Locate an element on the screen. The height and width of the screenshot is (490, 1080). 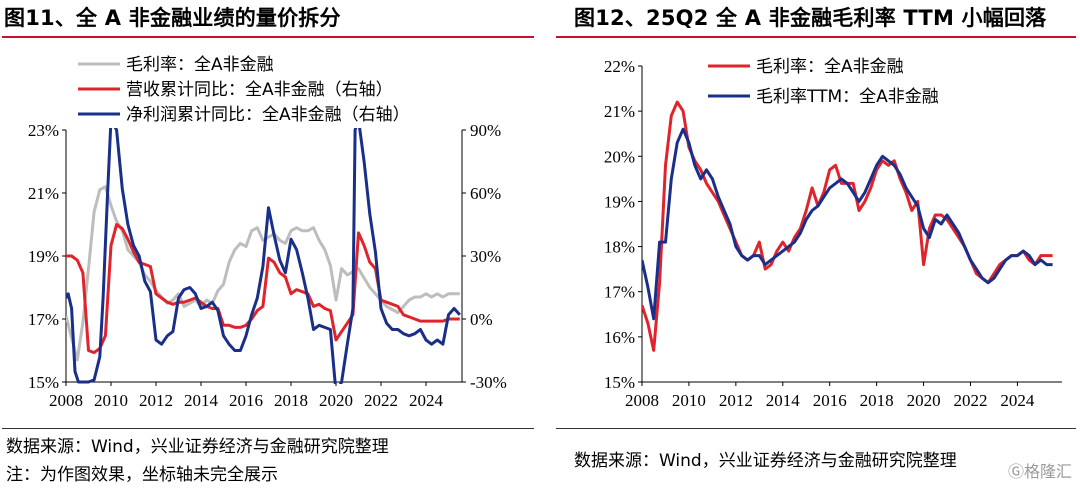
y-tick-label-left: 22% is located at coordinates (619, 66).